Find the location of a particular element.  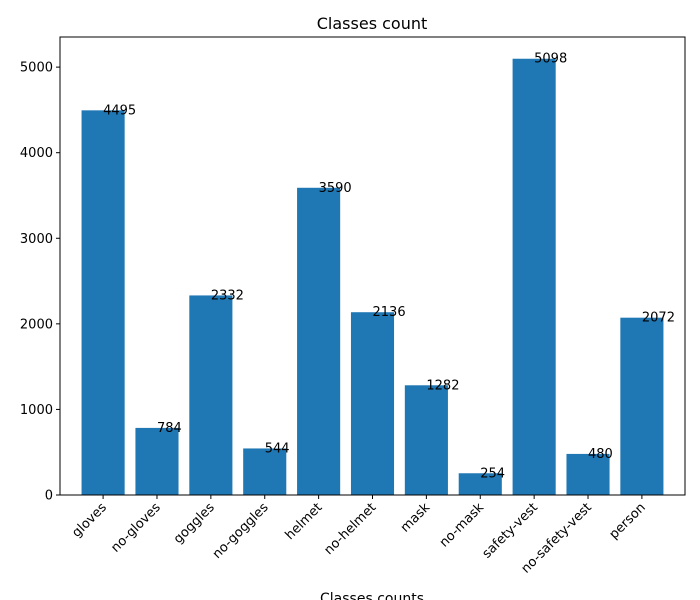

data-label-no-goggles: 544 is located at coordinates (277, 448).